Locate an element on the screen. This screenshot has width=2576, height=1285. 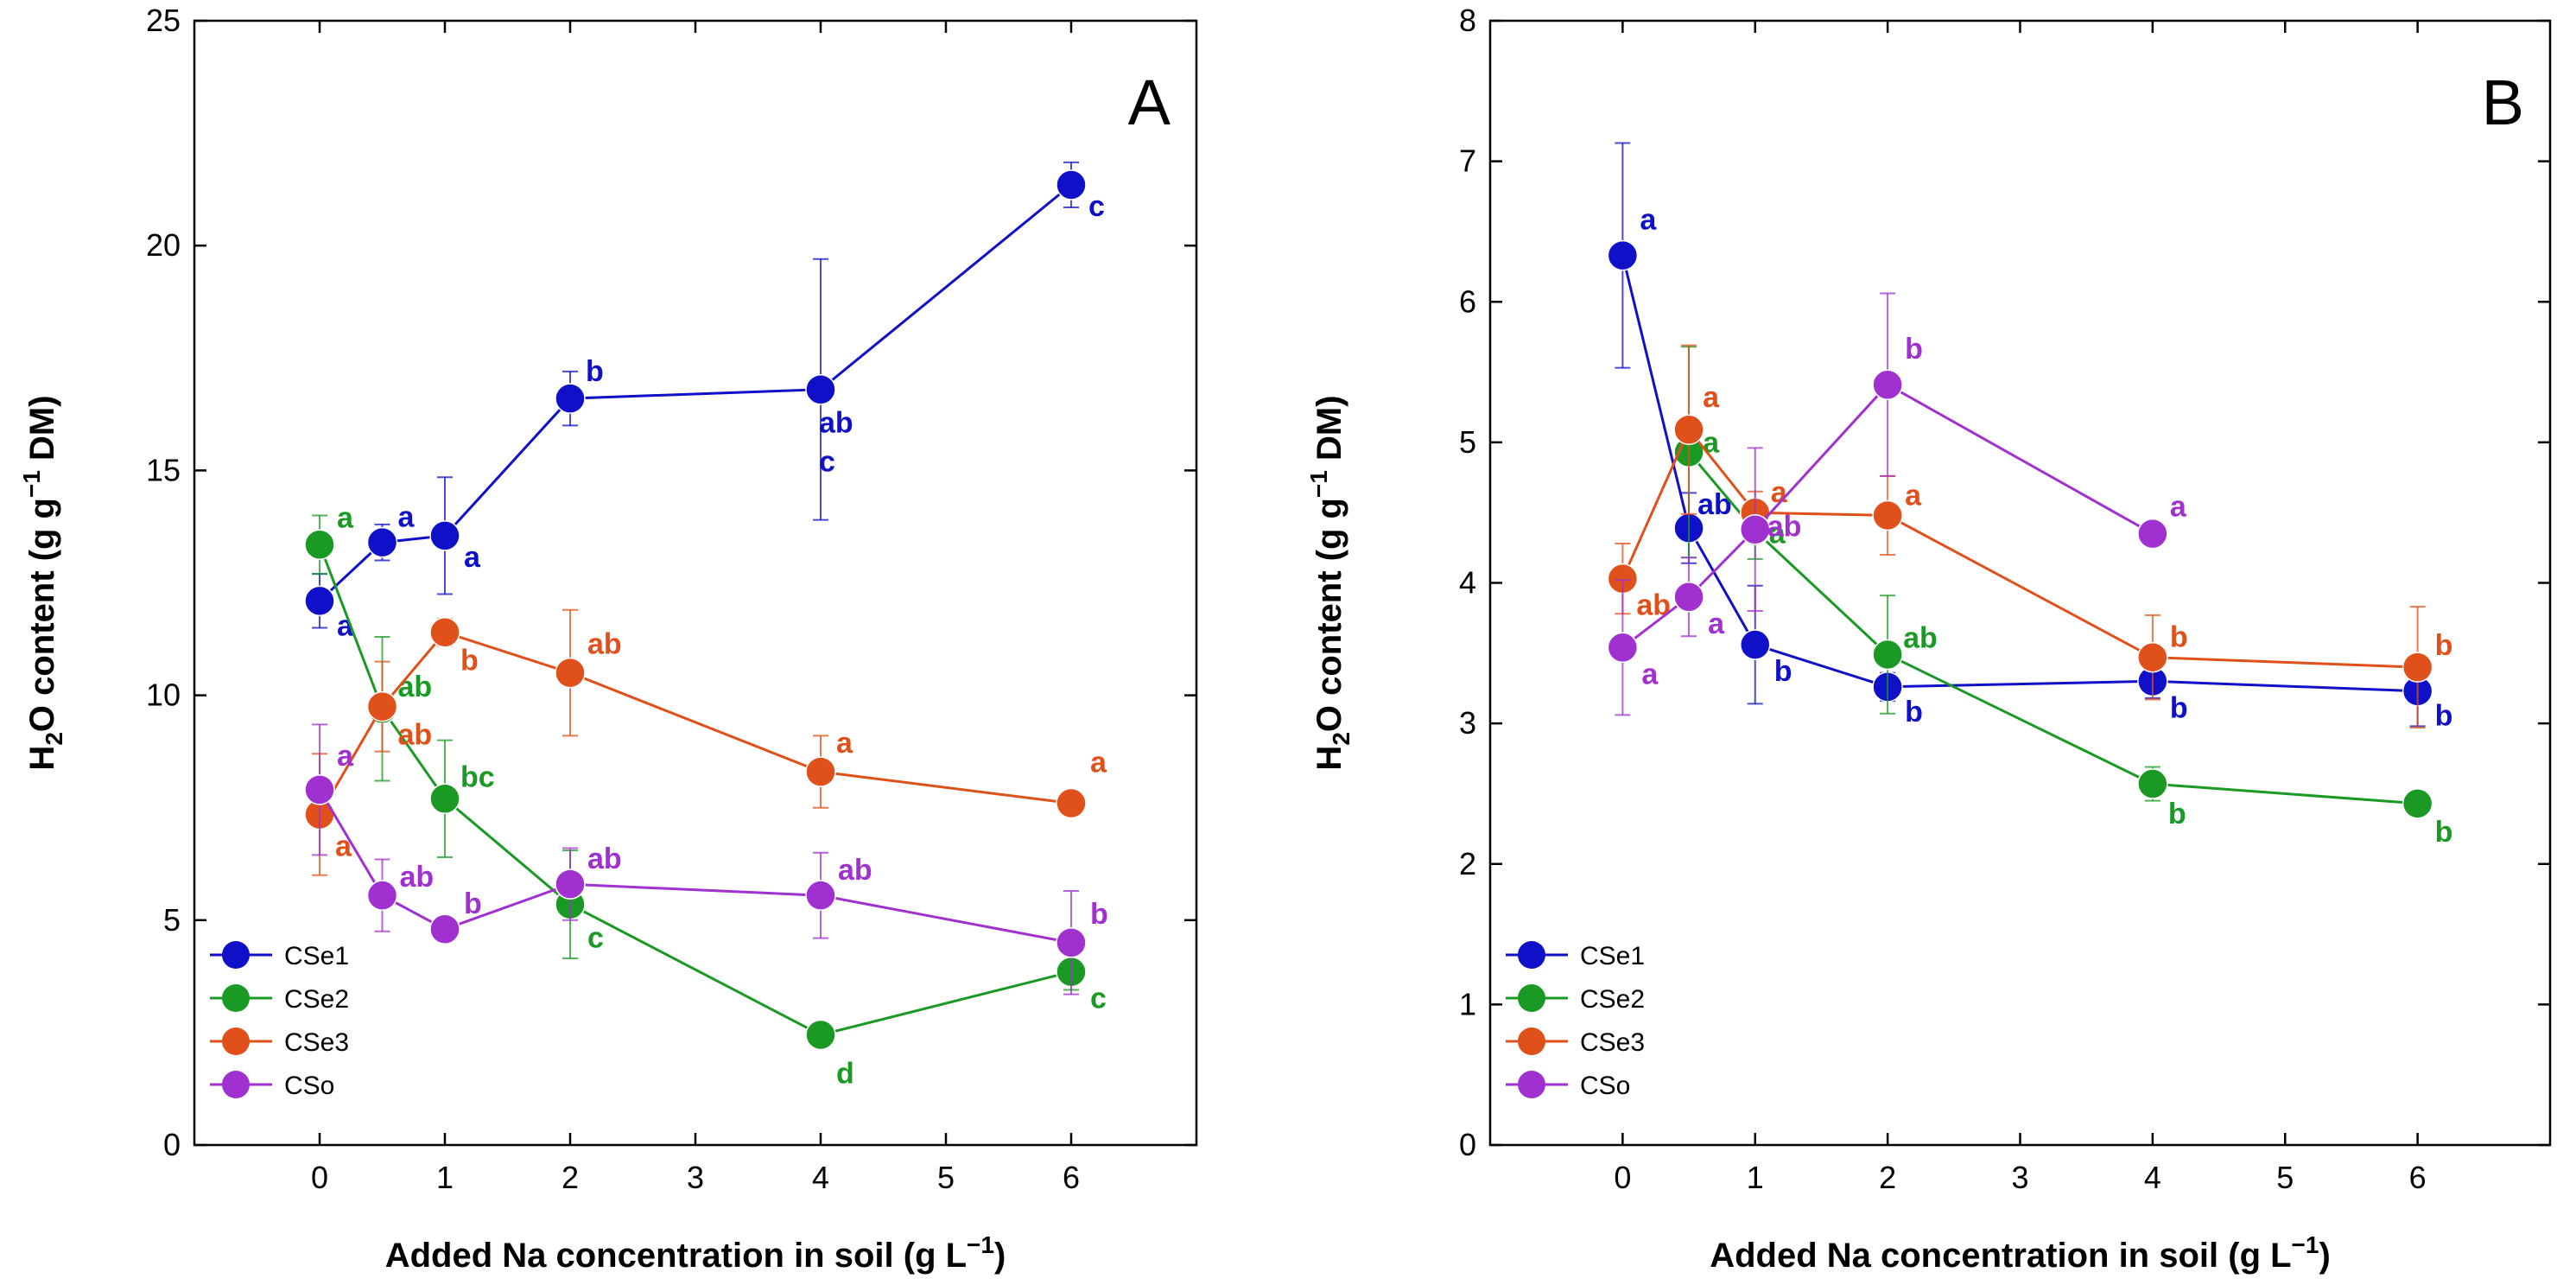
x-tick-label: 3 is located at coordinates (2019, 1178).